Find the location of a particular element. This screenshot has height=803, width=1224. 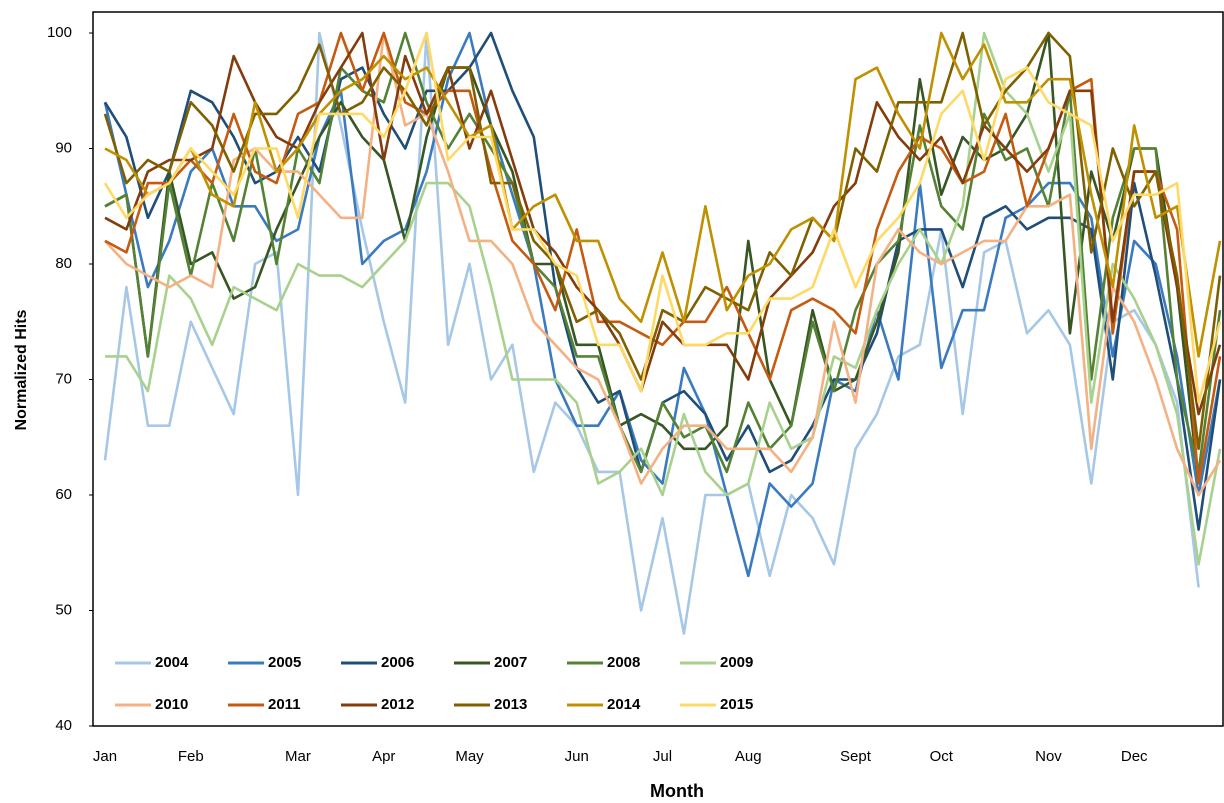

legend-label: 2014 is located at coordinates (624, 704).